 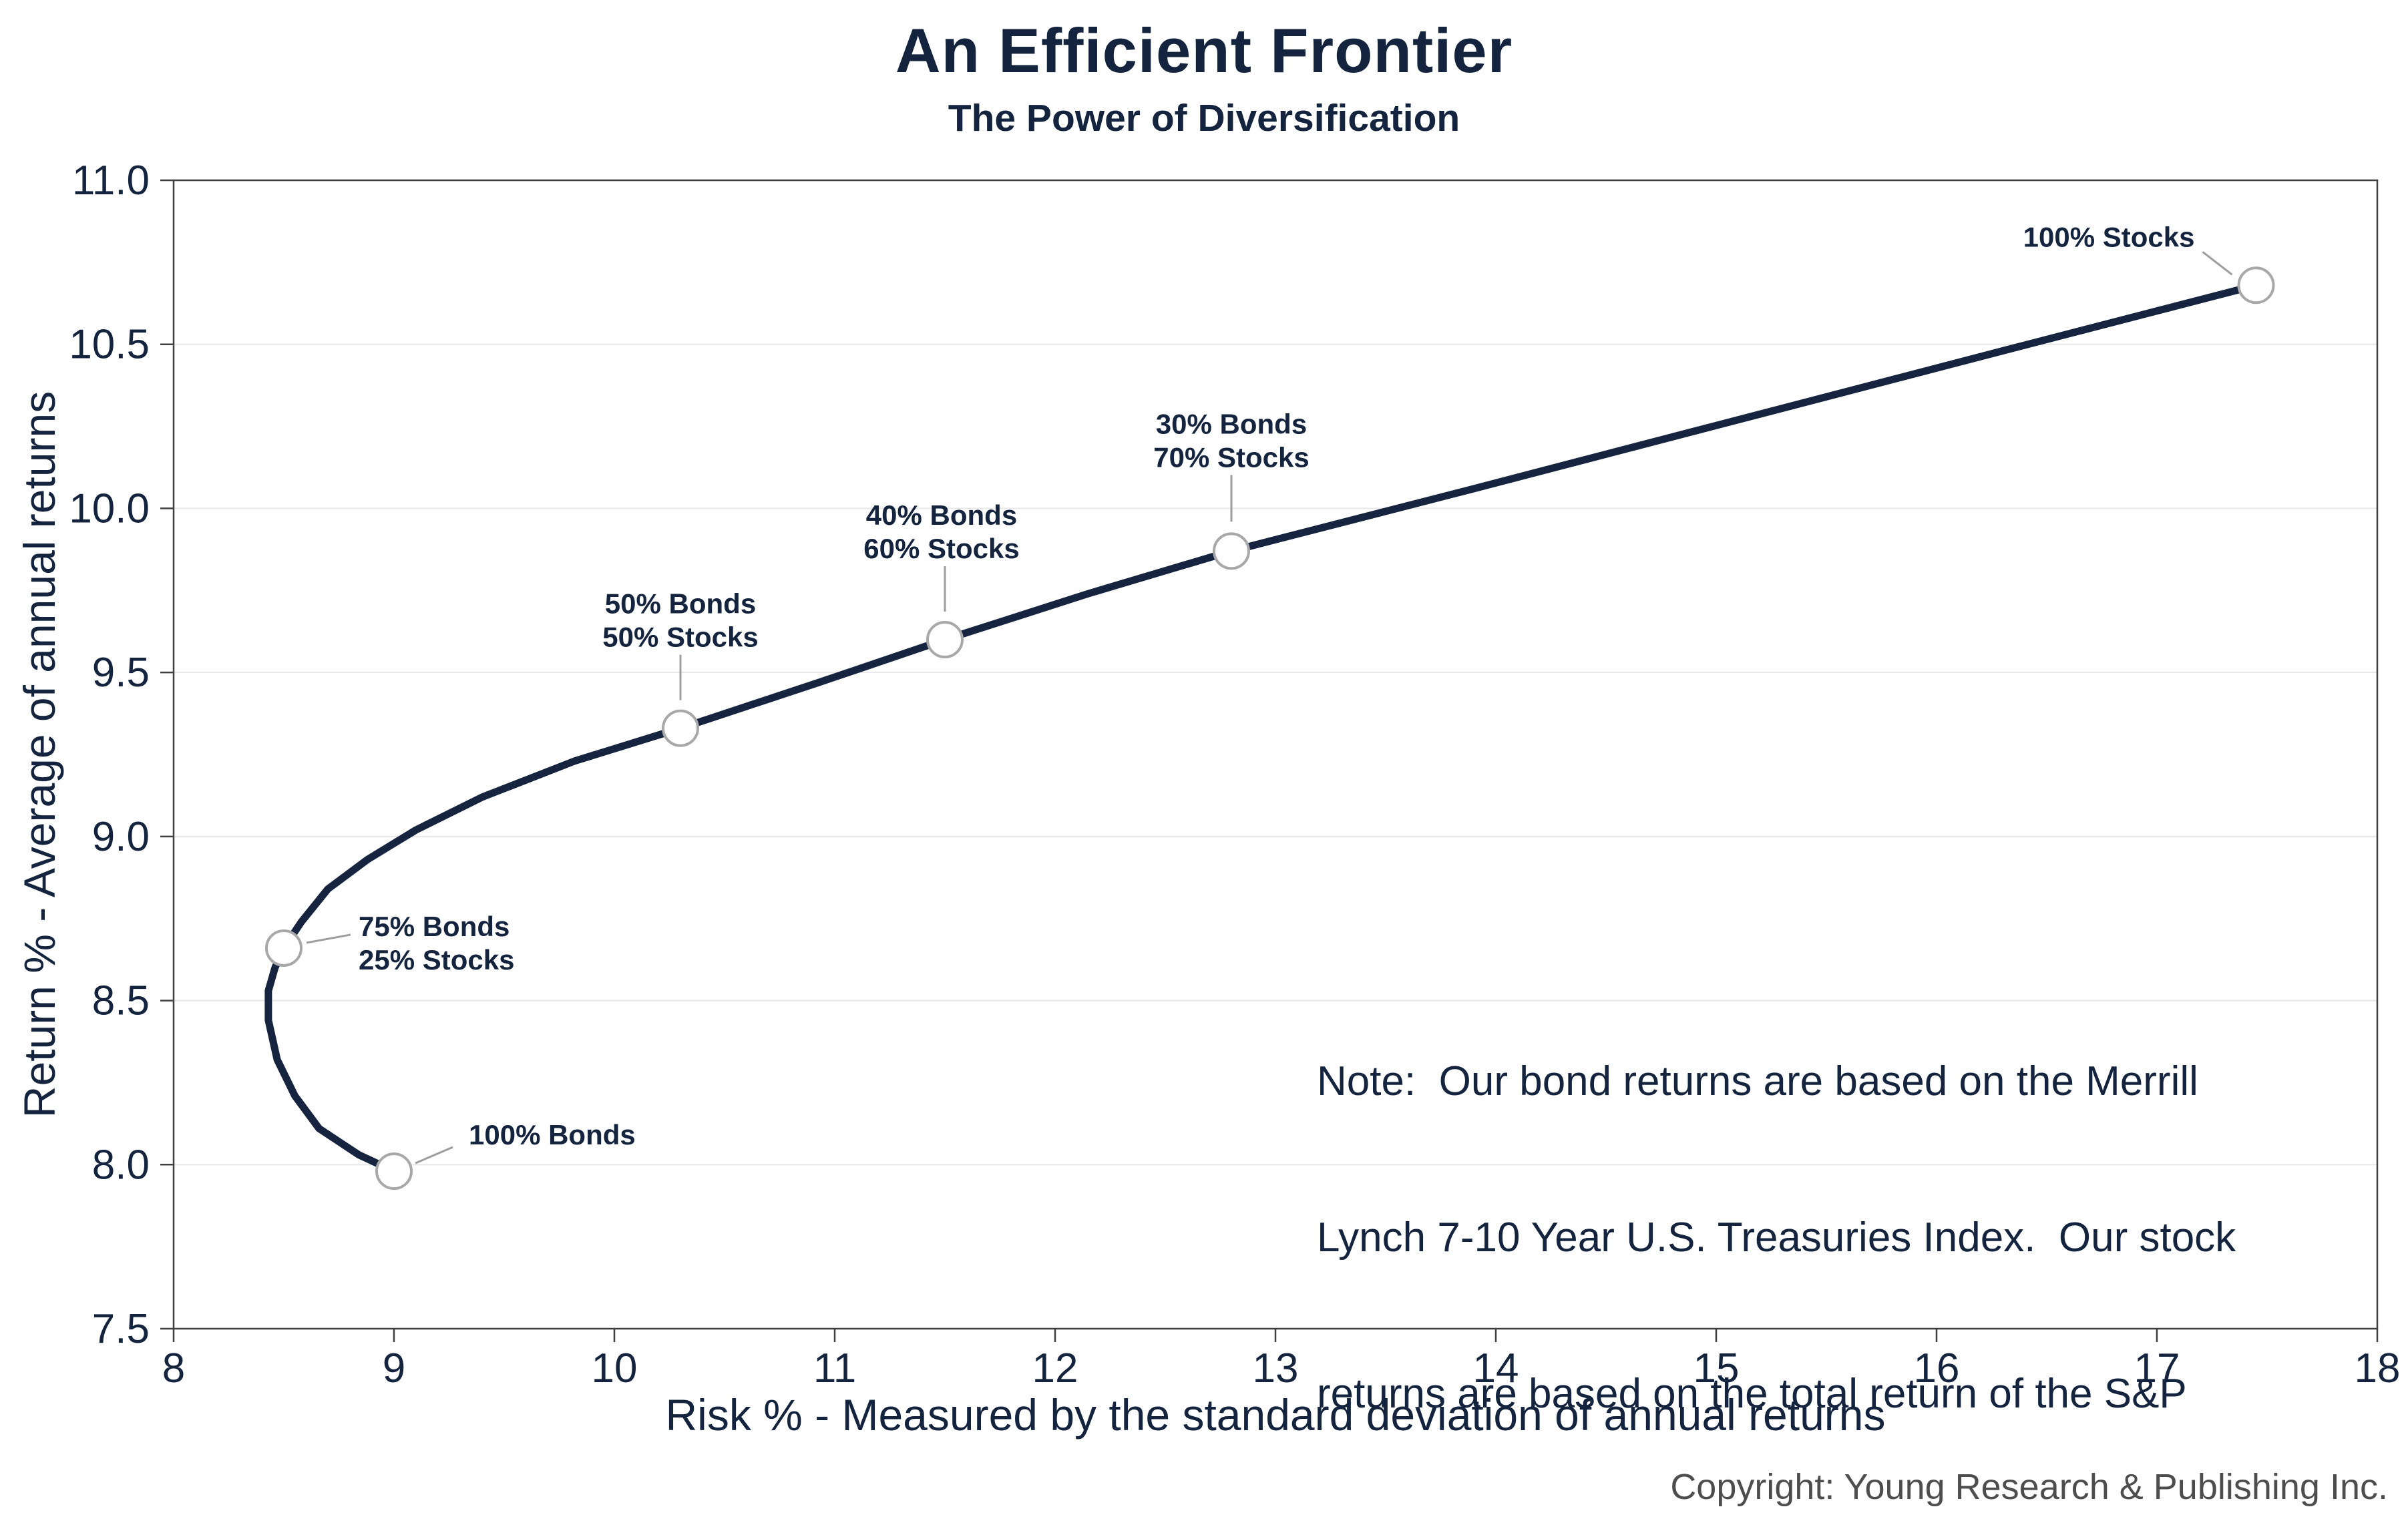 What do you see at coordinates (1204, 118) in the screenshot?
I see `chart-subtitle: The Power of Diversification` at bounding box center [1204, 118].